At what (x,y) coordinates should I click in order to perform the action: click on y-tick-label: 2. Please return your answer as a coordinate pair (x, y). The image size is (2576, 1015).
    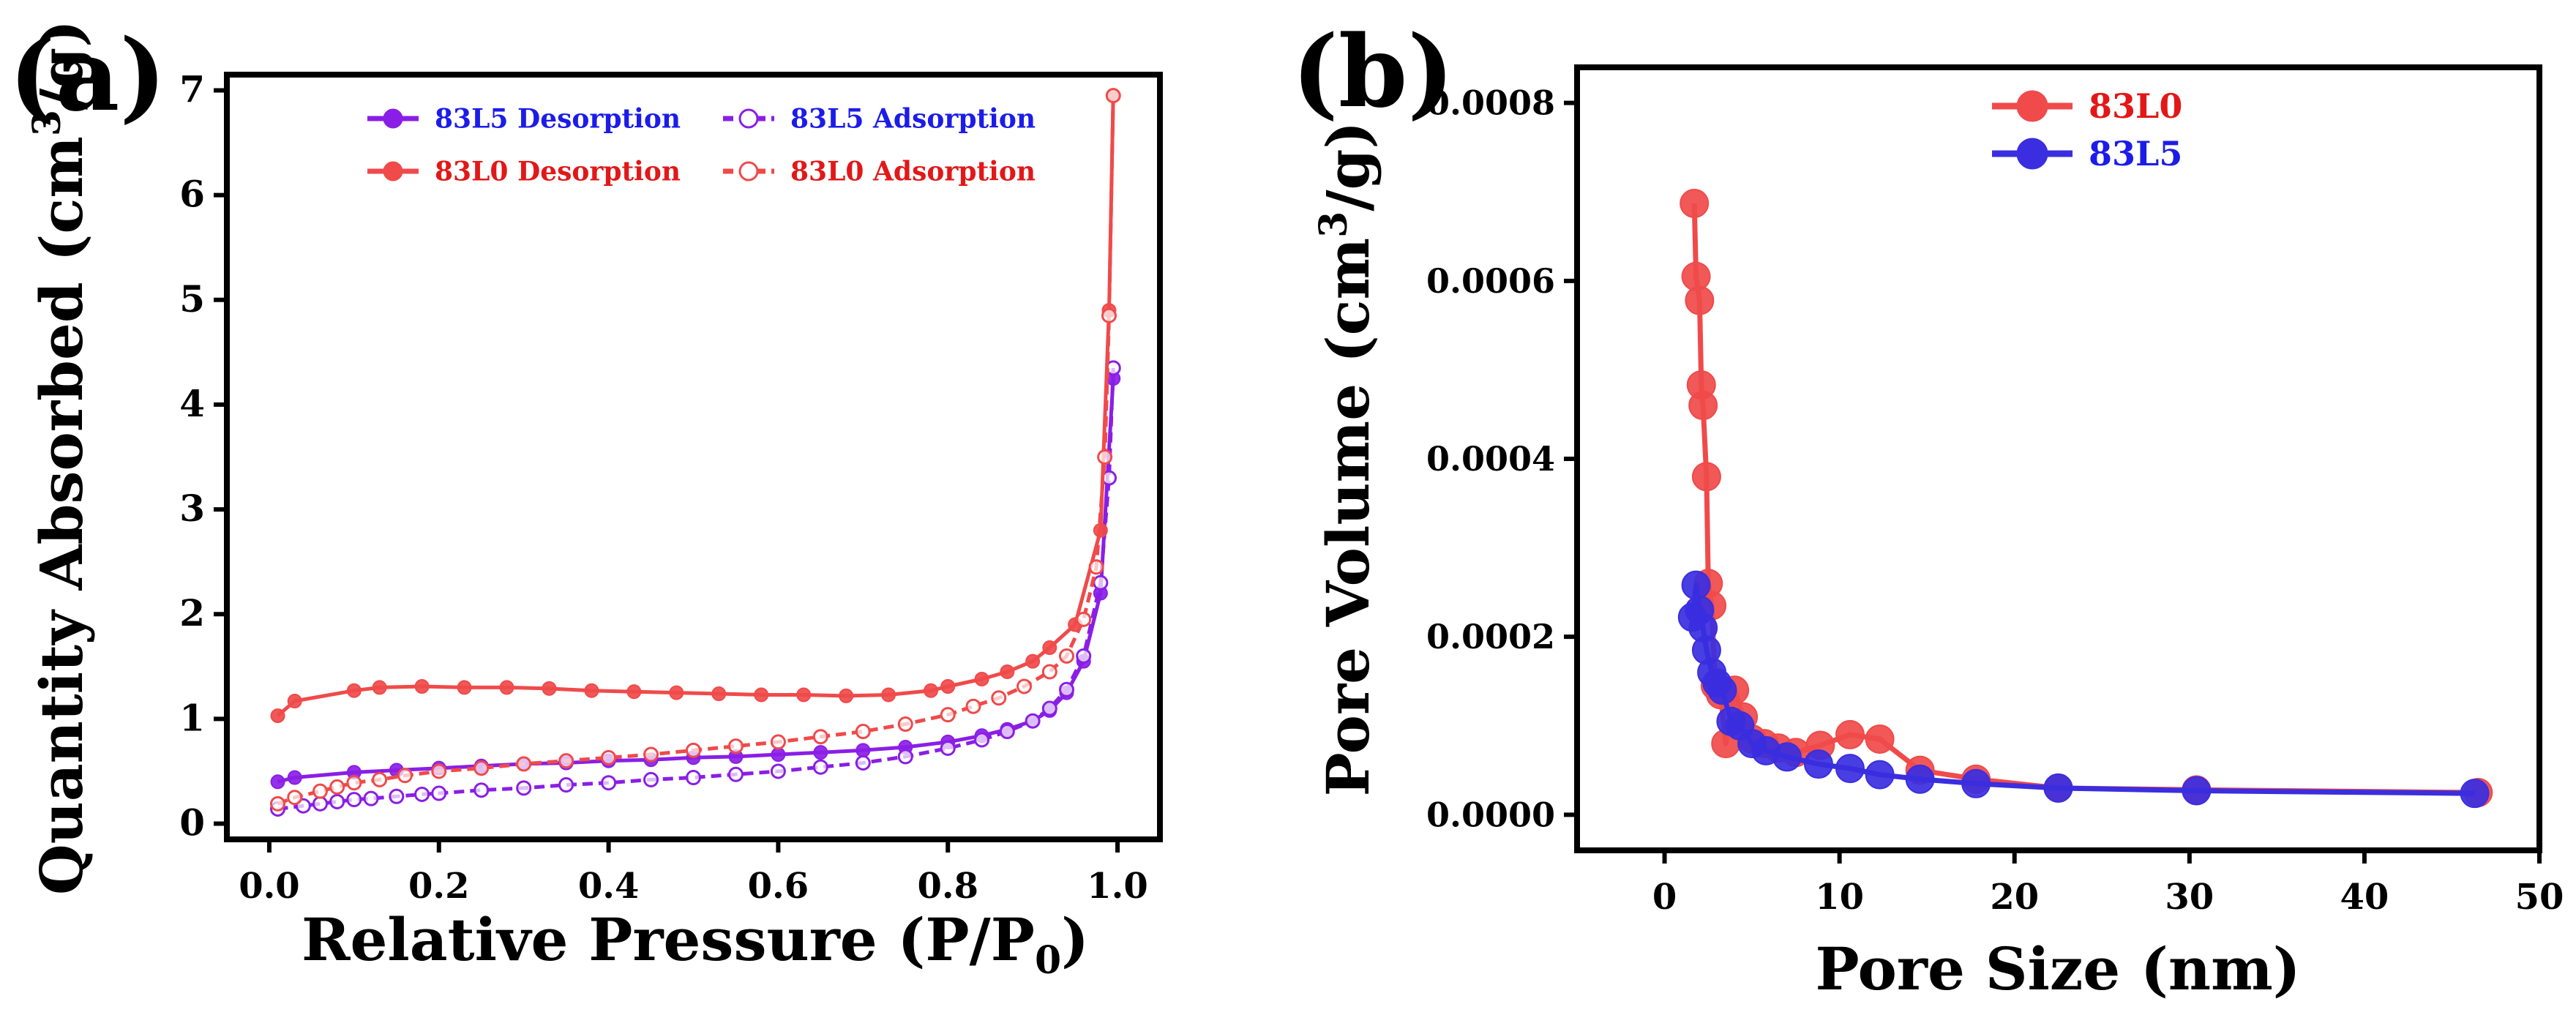
    Looking at the image, I should click on (192, 612).